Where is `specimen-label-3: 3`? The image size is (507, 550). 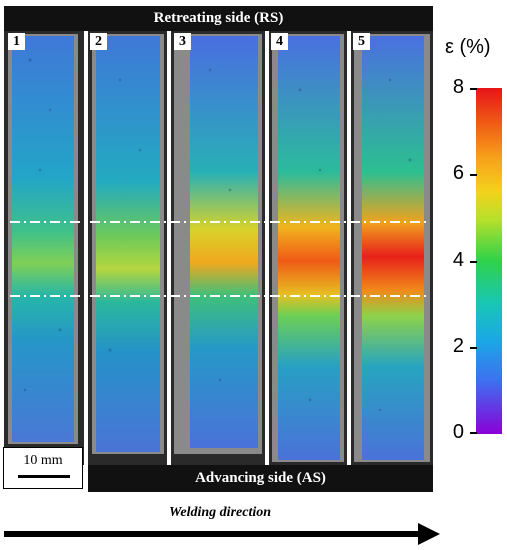
specimen-label-3: 3 is located at coordinates (182, 41).